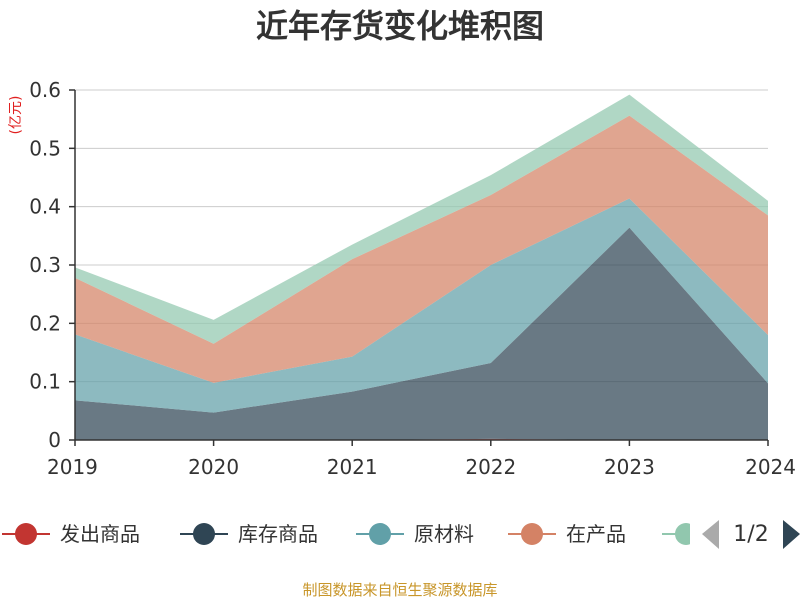  I want to click on x-tick-label: 2024, so click(770, 467).